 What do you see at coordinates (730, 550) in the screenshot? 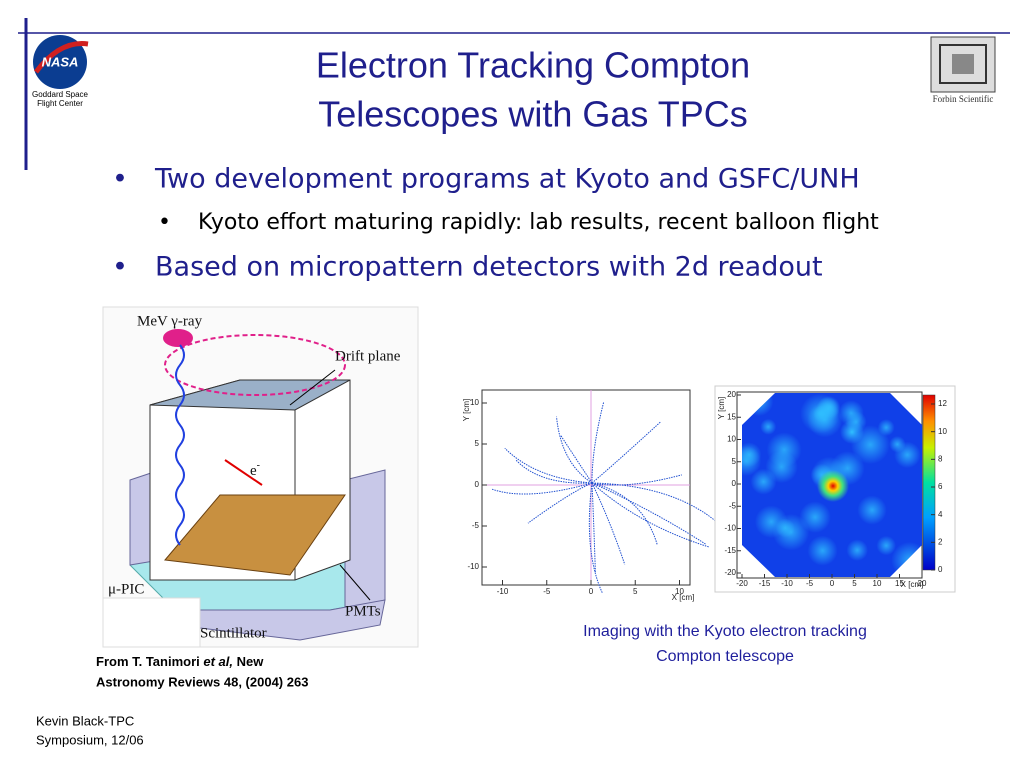
I see `y-tick-label: -15` at bounding box center [730, 550].